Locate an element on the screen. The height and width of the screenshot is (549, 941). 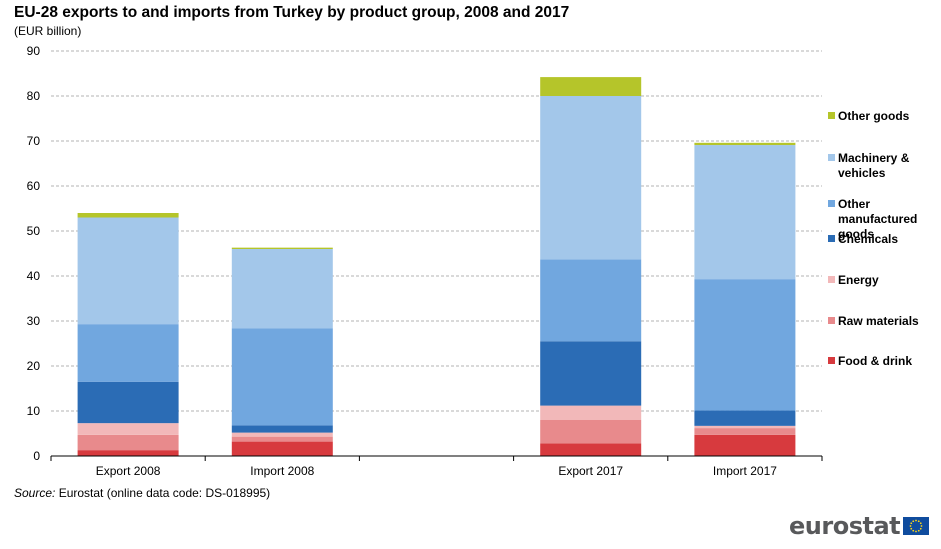
x-tick-label: Export 2008 is located at coordinates (128, 471).